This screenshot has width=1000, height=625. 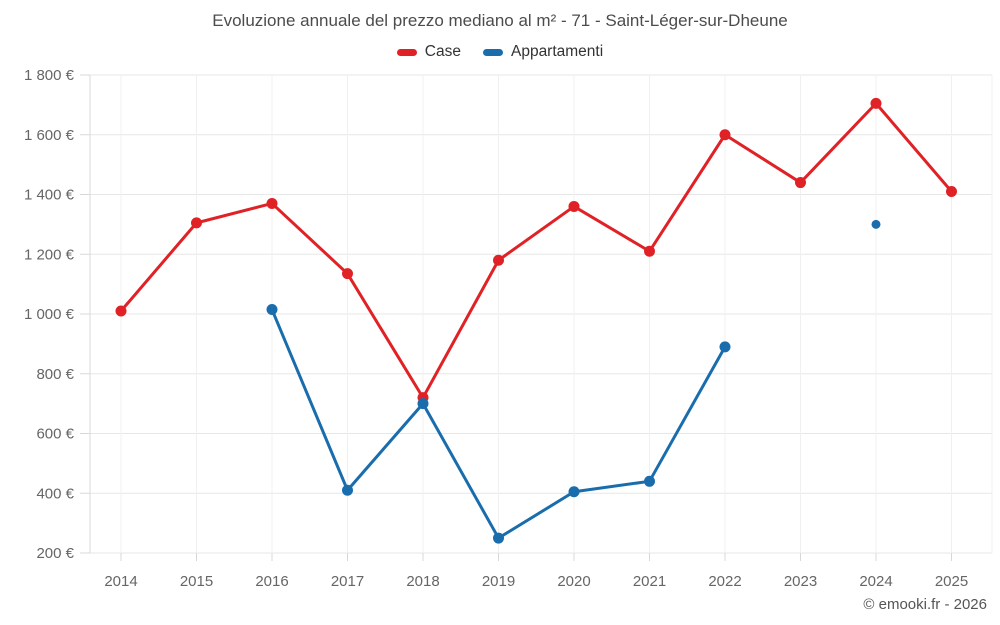 What do you see at coordinates (498, 538) in the screenshot?
I see `appartamenti-marker-2019` at bounding box center [498, 538].